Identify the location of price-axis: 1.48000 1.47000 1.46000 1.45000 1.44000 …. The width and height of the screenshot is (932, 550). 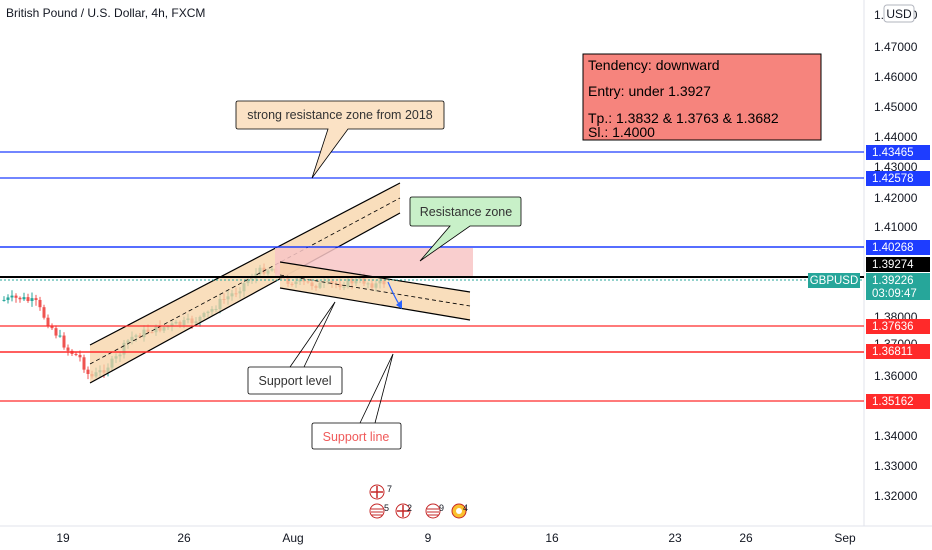
(896, 255).